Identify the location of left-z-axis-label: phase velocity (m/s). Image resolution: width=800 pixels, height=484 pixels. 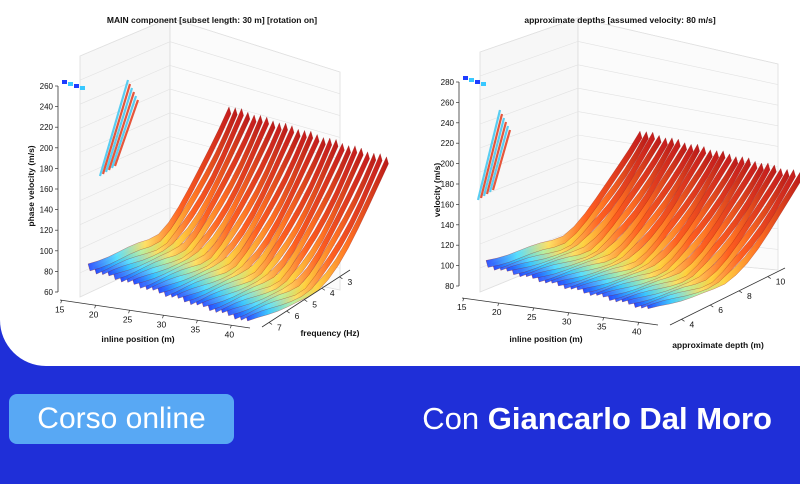
(31, 185).